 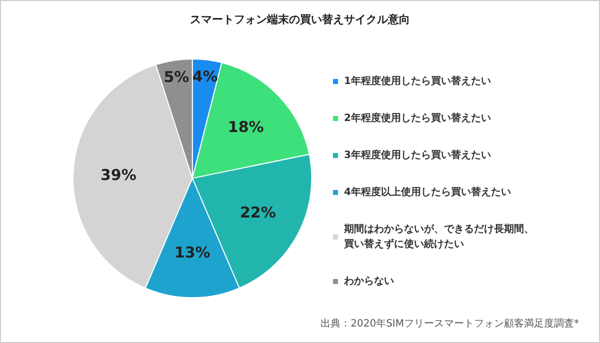 What do you see at coordinates (258, 213) in the screenshot?
I see `data-label: 22%` at bounding box center [258, 213].